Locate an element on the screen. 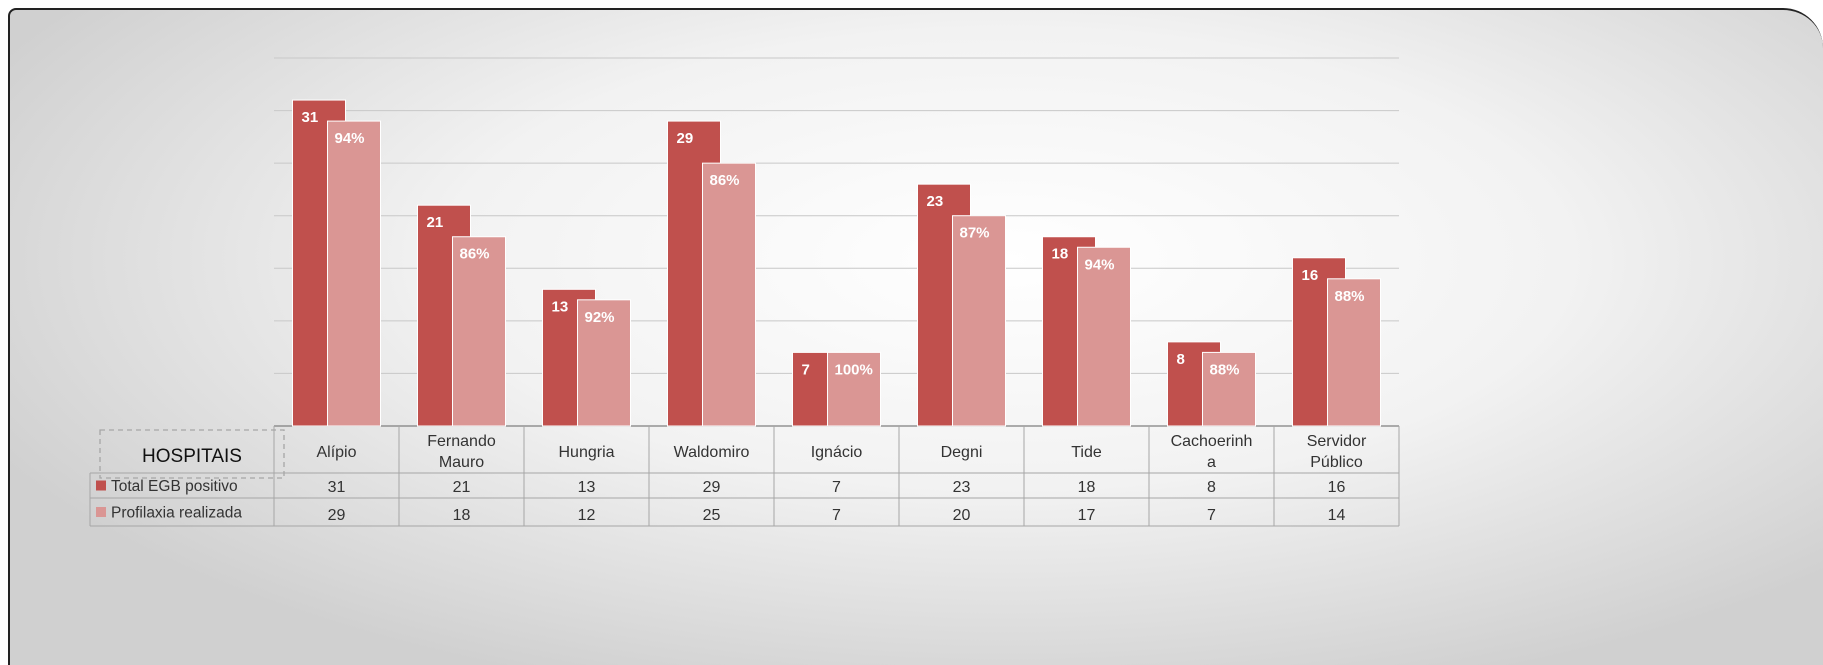  category-label: Público is located at coordinates (1336, 462).